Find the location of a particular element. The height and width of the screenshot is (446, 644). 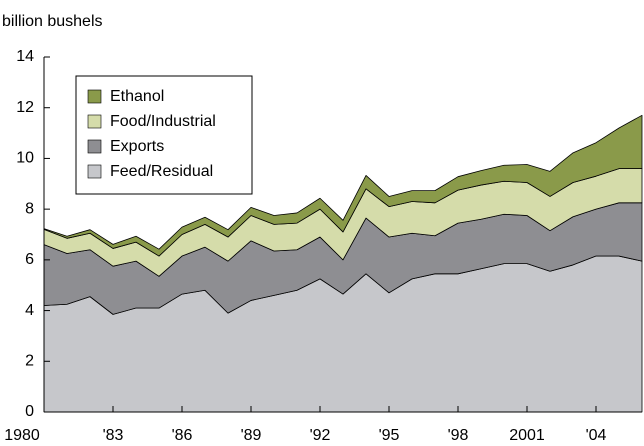

x-tick-label: '86 is located at coordinates (182, 435).